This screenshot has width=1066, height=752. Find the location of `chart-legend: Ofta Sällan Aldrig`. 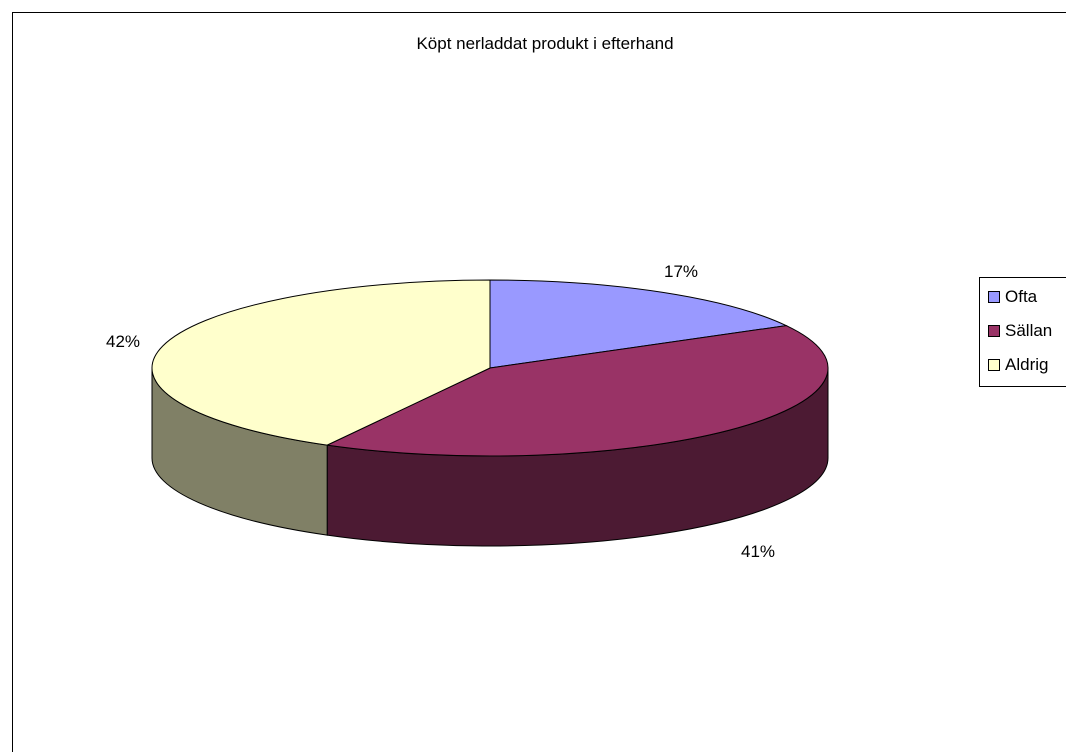

chart-legend: Ofta Sällan Aldrig is located at coordinates (1022, 332).